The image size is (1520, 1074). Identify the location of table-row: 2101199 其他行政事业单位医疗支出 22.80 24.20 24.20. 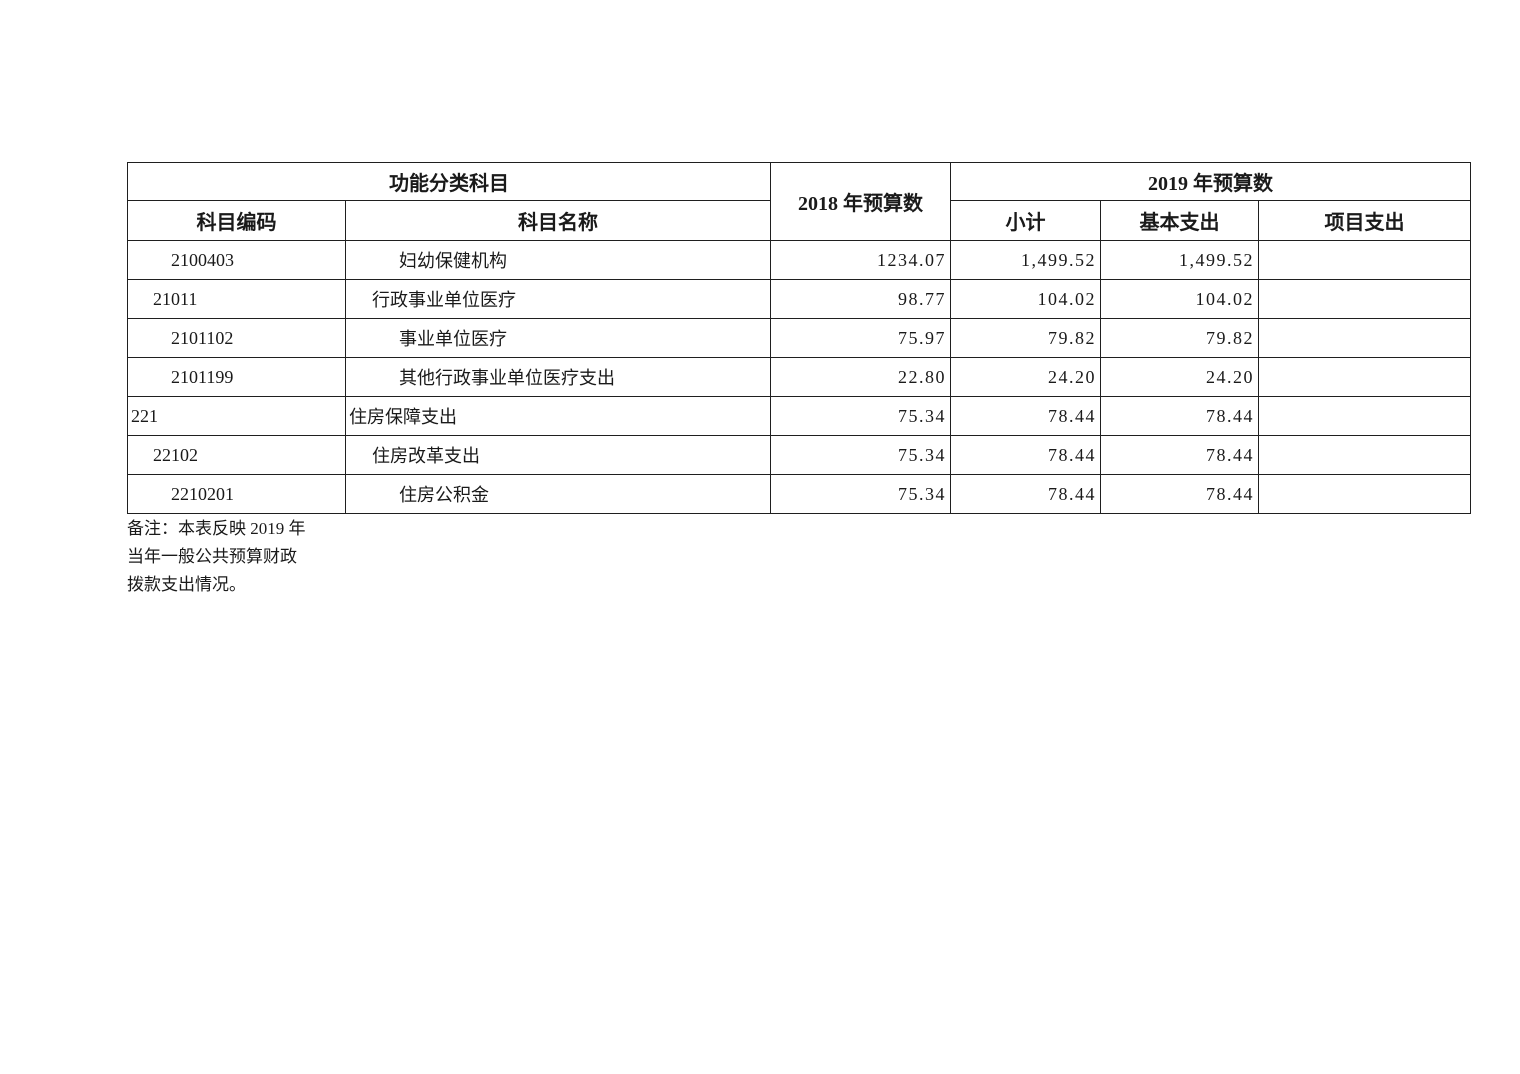
(799, 377).